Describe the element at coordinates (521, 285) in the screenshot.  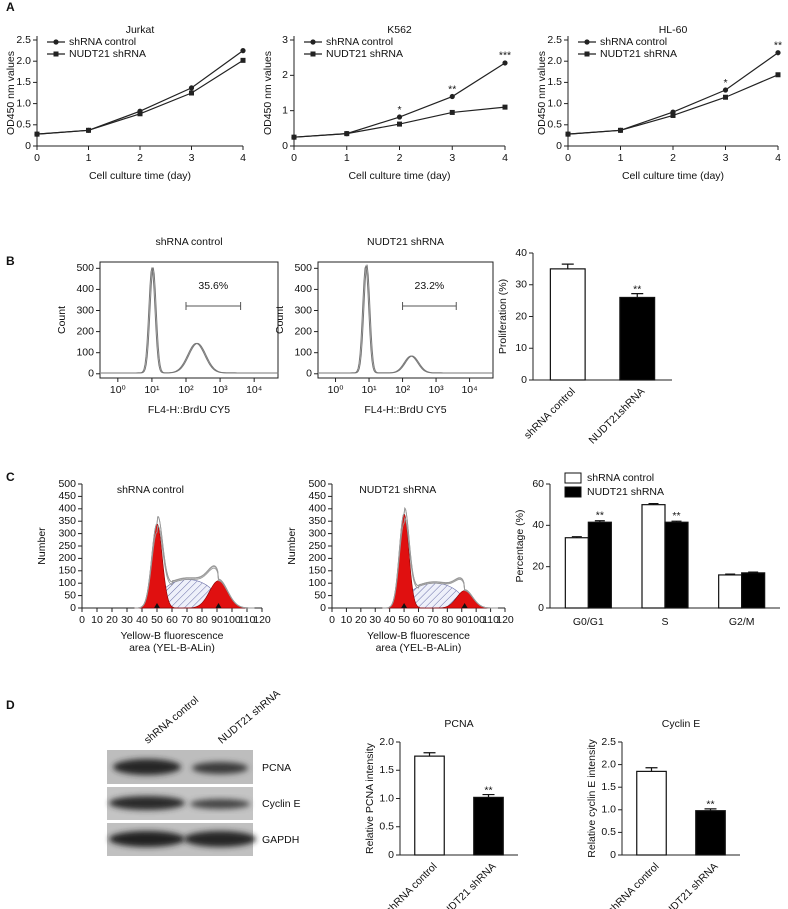
I see `y-tick-label: 30` at that location.